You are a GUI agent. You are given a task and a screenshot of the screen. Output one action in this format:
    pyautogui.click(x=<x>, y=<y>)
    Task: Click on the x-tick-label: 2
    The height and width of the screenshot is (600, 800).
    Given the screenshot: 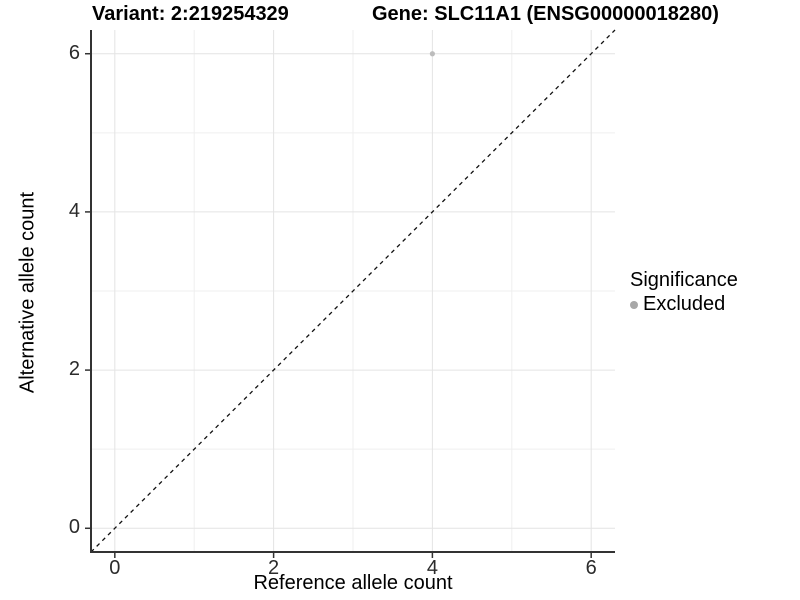 What is the action you would take?
    pyautogui.click(x=274, y=568)
    